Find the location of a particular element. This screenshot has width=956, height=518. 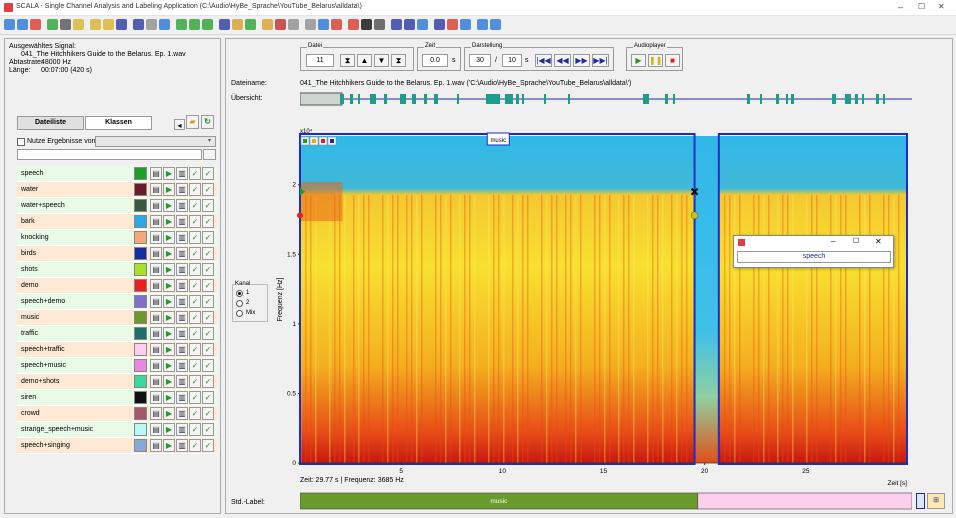

rewind-icon: ◀◀ is located at coordinates (562, 60).